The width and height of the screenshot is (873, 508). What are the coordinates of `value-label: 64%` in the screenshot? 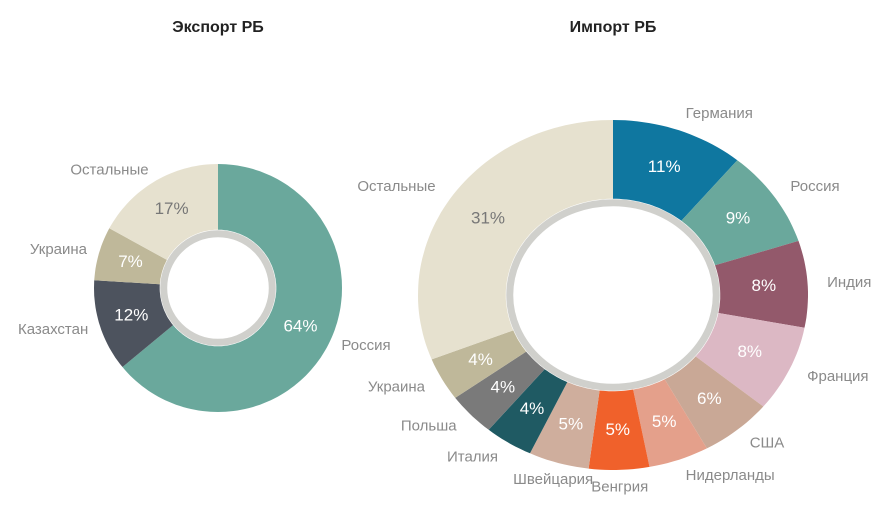 It's located at (300, 325).